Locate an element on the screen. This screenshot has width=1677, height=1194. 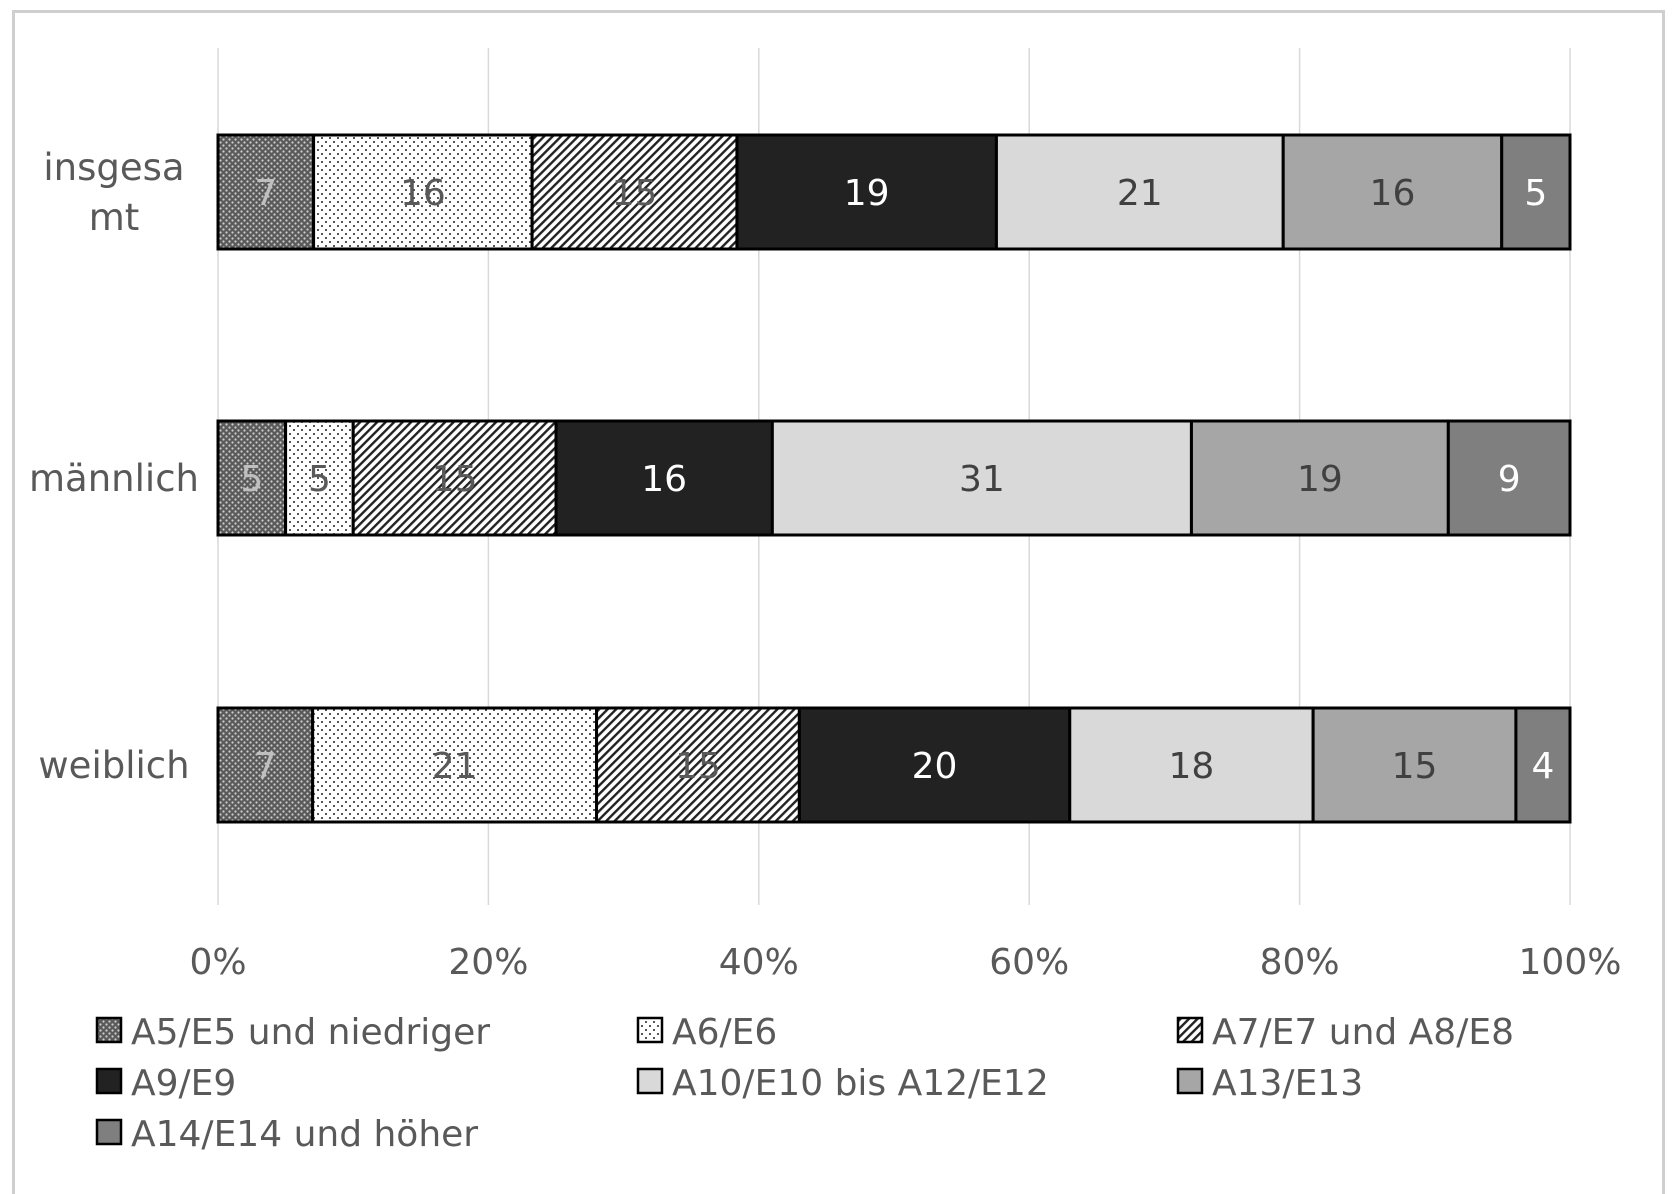
data-label: 4 is located at coordinates (1543, 766).